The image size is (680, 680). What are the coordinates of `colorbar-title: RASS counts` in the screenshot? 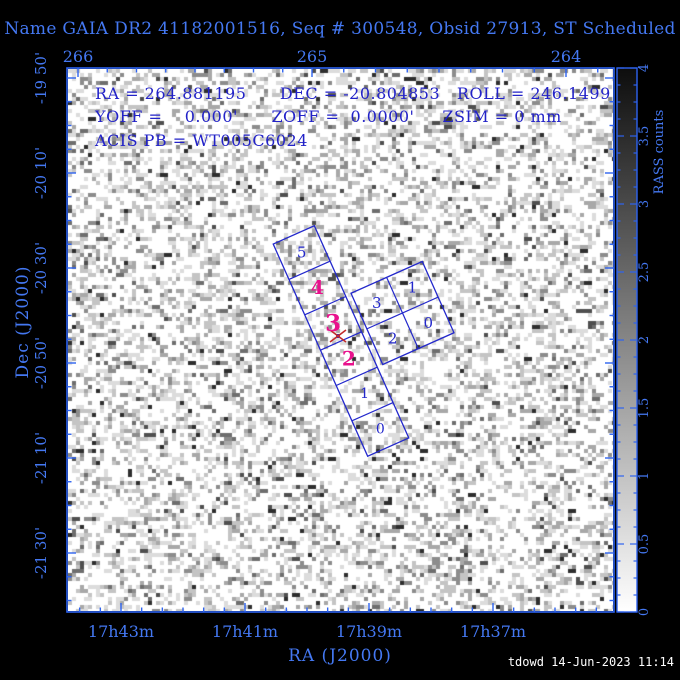 It's located at (659, 152).